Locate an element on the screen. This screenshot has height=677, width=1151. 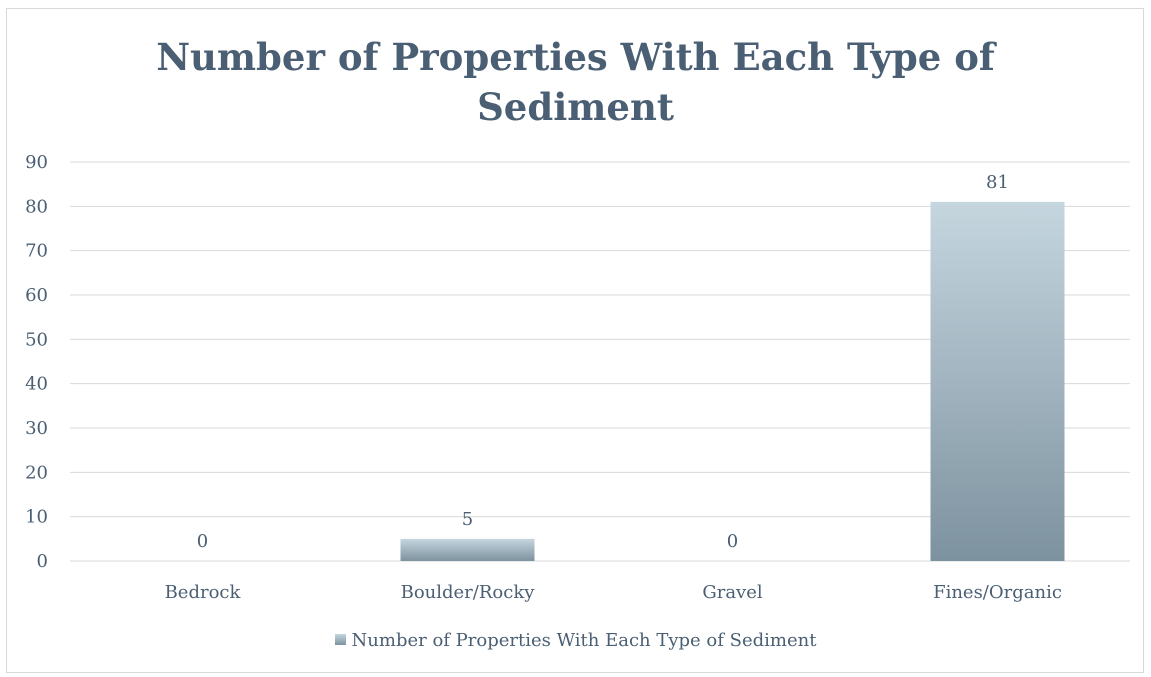
chart-title-line-2: Sediment is located at coordinates (575, 107).